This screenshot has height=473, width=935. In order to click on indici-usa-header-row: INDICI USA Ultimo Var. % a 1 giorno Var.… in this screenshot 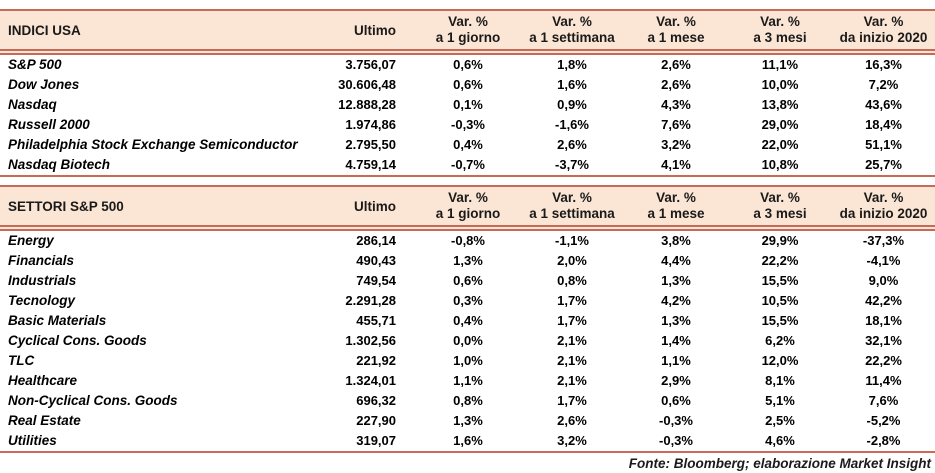, I will do `click(467, 32)`.